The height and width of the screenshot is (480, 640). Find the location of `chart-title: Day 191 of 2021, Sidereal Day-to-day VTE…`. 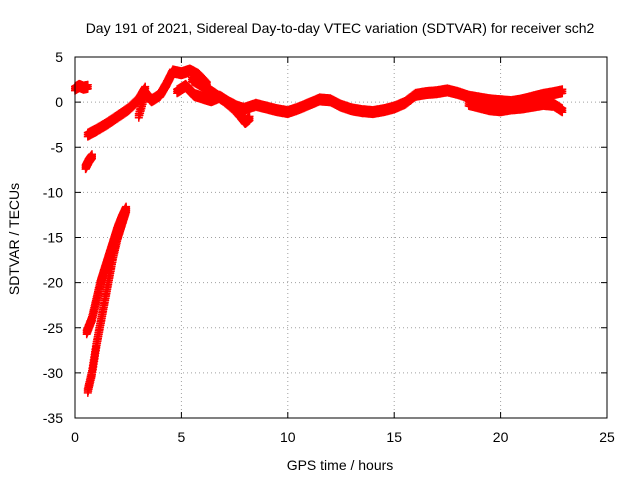

chart-title: Day 191 of 2021, Sidereal Day-to-day VTE… is located at coordinates (340, 28).